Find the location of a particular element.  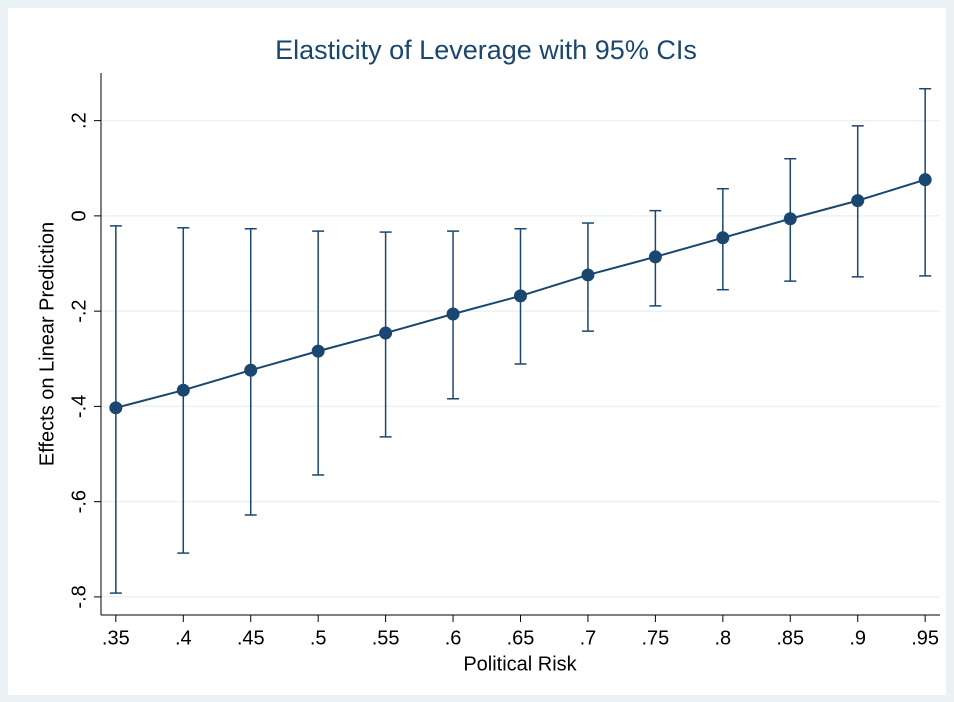

x-tick-label: .4 is located at coordinates (183, 638).